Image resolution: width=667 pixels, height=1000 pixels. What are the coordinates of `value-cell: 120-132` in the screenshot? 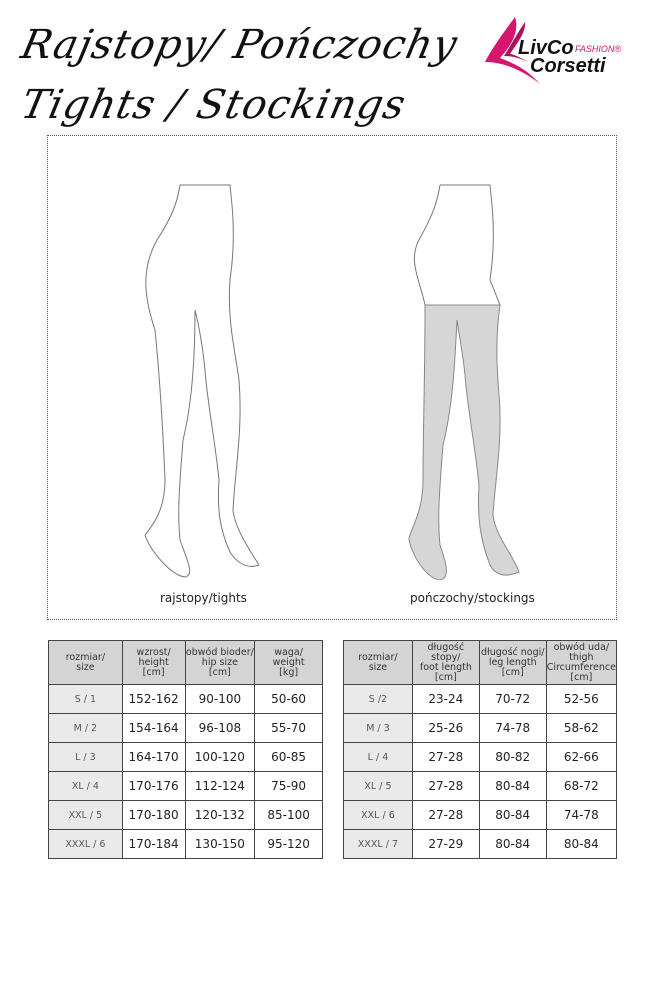 It's located at (220, 815).